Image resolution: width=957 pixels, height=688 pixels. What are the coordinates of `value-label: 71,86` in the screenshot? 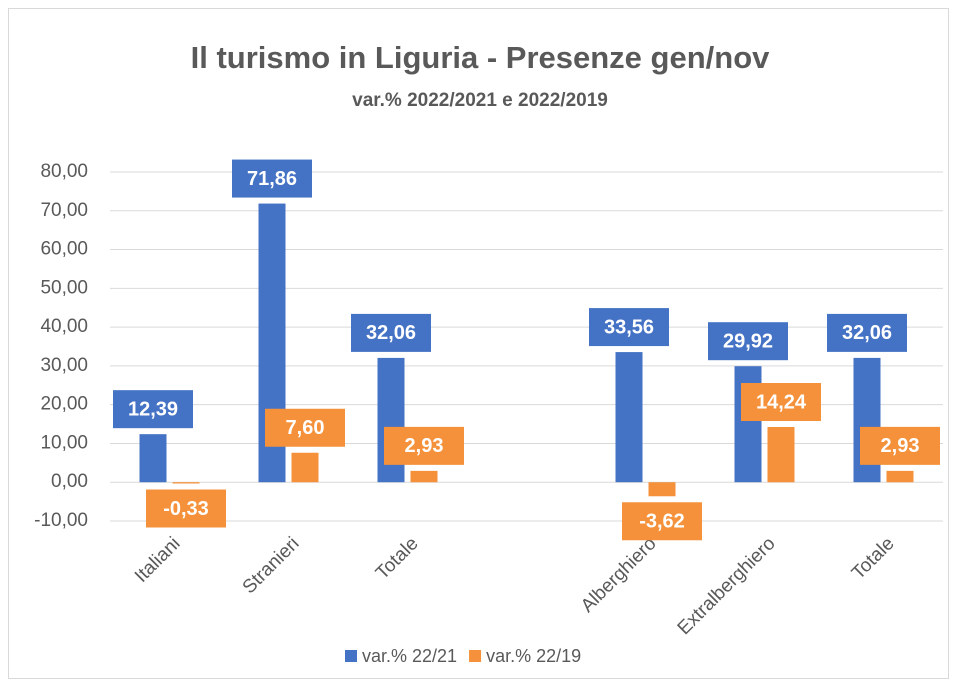 It's located at (272, 179).